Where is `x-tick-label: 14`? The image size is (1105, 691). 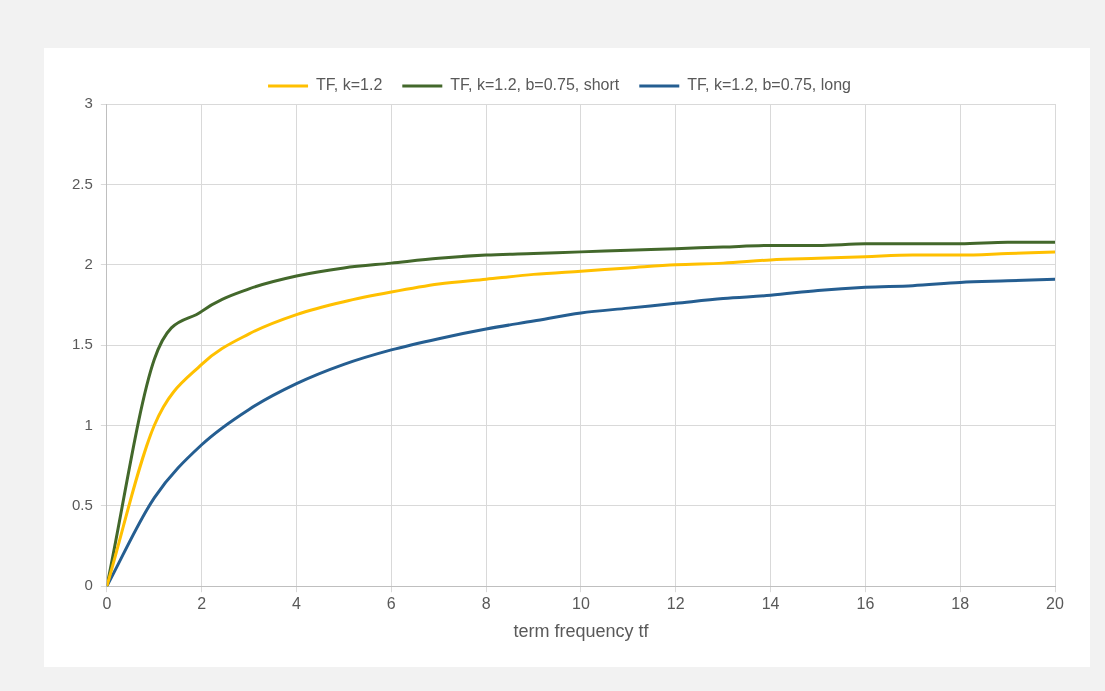
x-tick-label: 14 is located at coordinates (770, 604).